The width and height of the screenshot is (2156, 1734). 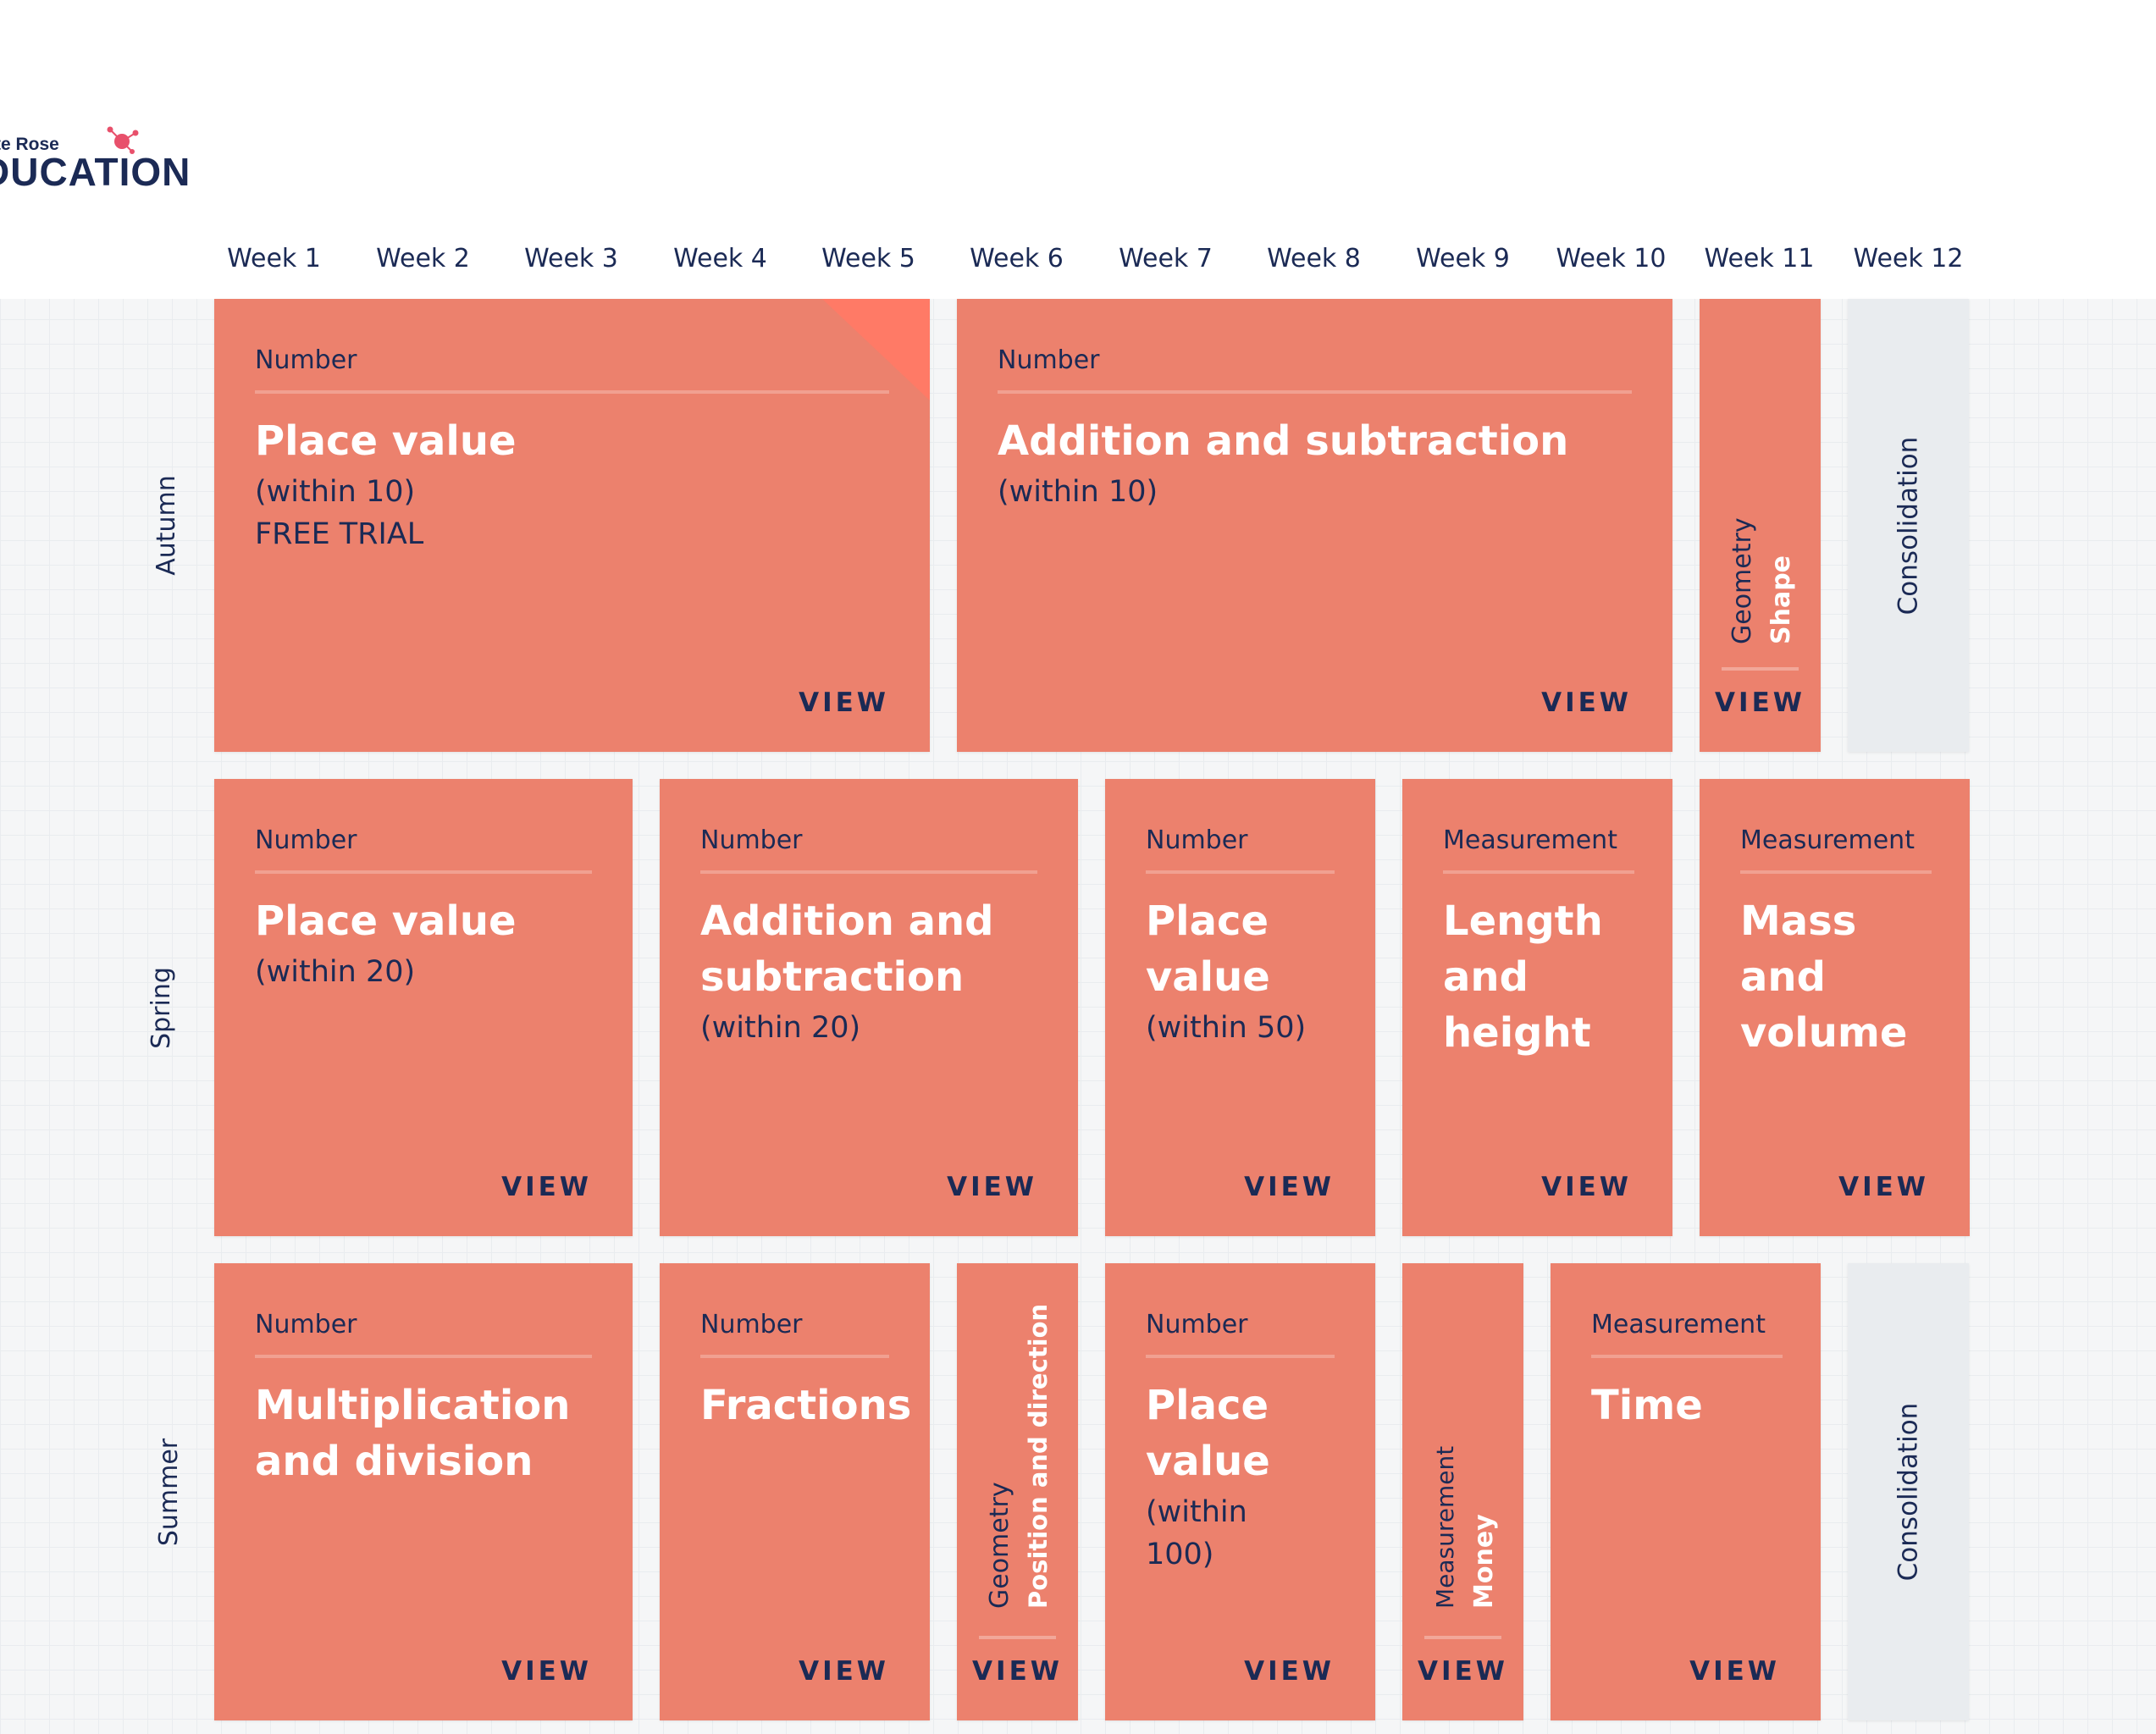 What do you see at coordinates (423, 259) in the screenshot?
I see `week-2-label: Week 2` at bounding box center [423, 259].